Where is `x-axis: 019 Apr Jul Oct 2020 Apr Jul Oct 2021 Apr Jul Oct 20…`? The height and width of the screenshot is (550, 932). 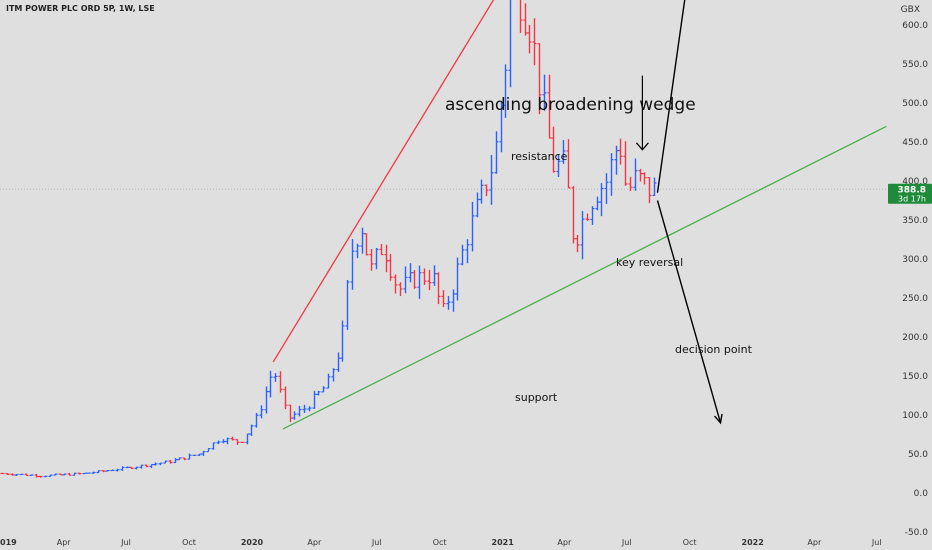 x-axis: 019 Apr Jul Oct 2020 Apr Jul Oct 2021 Apr Jul Oct 20… is located at coordinates (440, 542).